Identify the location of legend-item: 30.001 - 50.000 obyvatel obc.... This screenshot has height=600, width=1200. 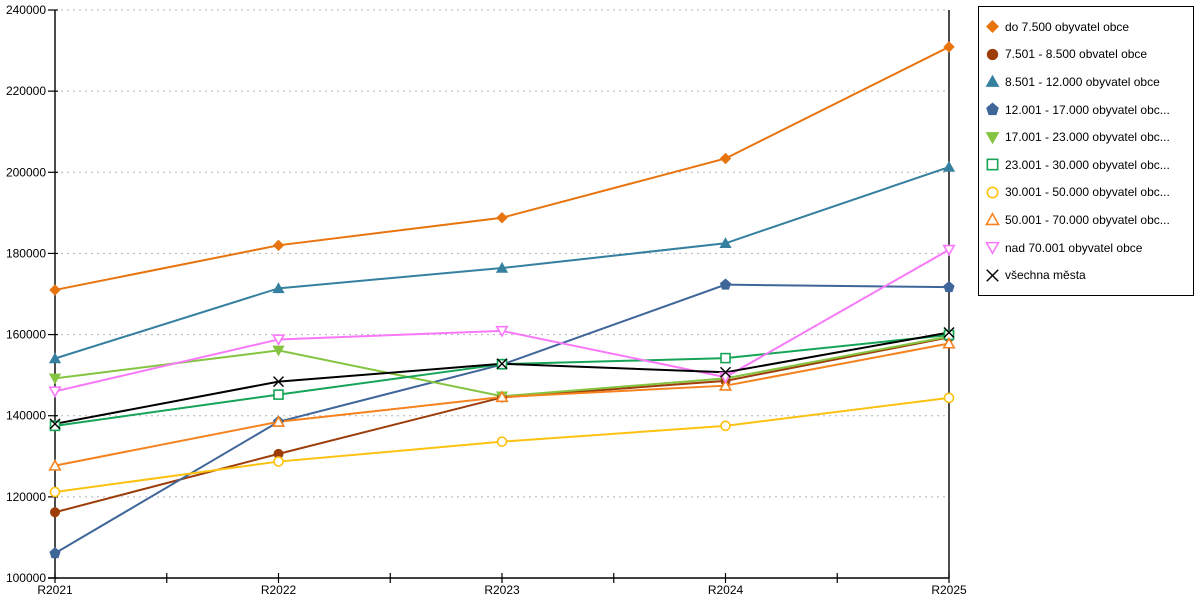
(1087, 193).